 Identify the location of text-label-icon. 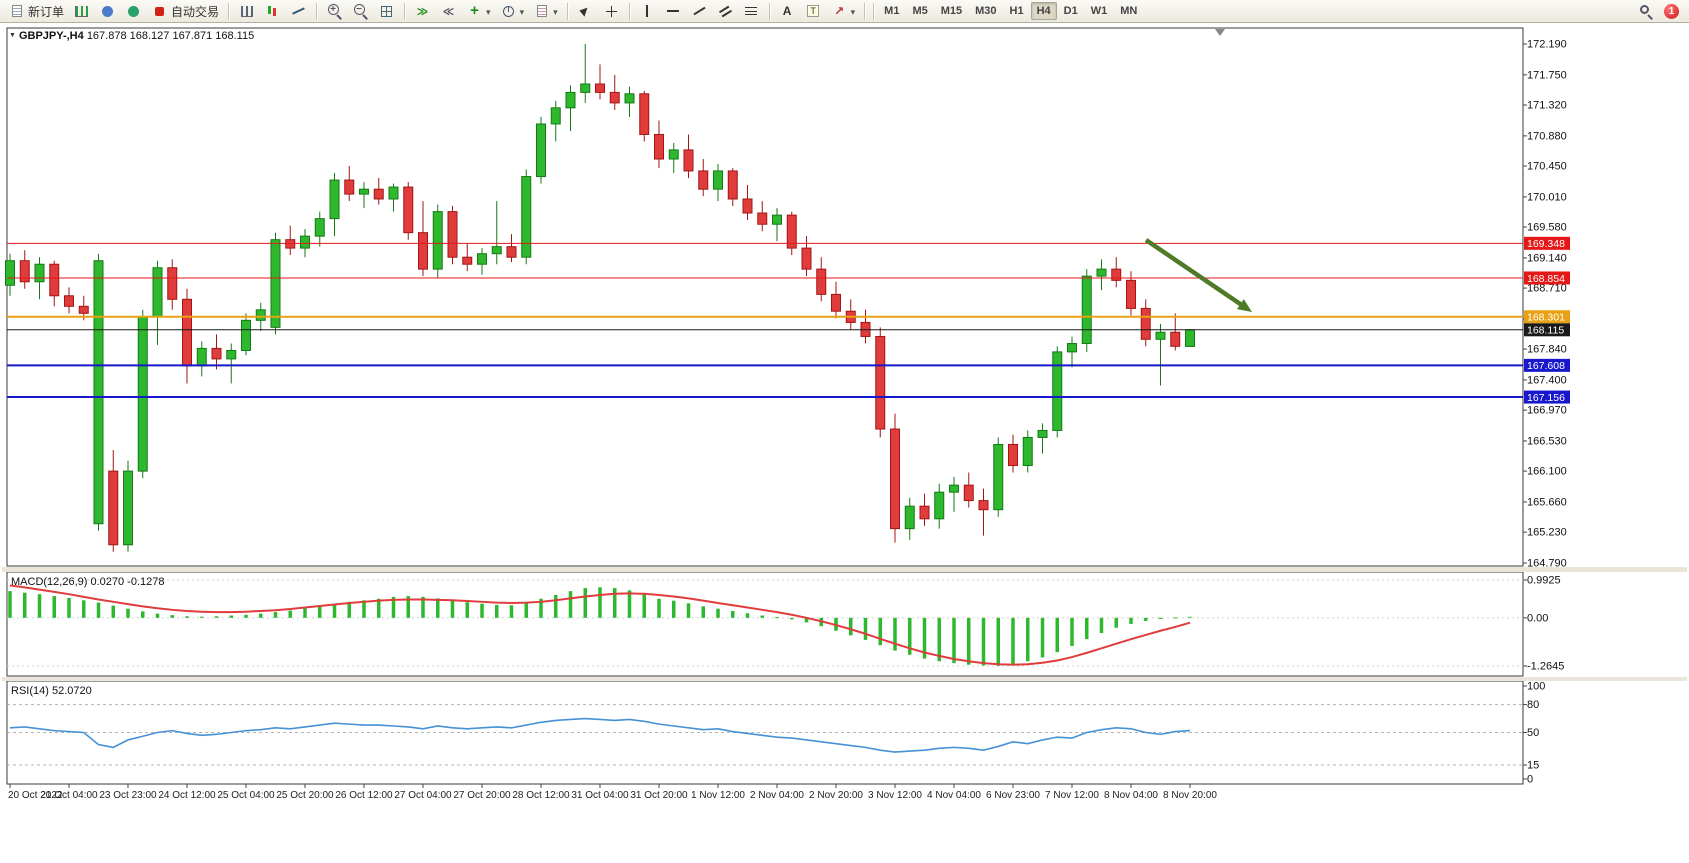
(813, 11).